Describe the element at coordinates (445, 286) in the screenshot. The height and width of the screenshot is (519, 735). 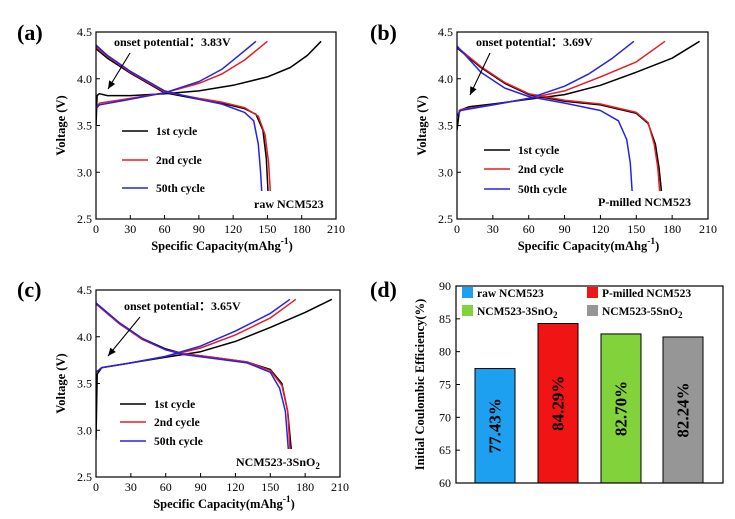
I see `y-tick-label: 90` at that location.